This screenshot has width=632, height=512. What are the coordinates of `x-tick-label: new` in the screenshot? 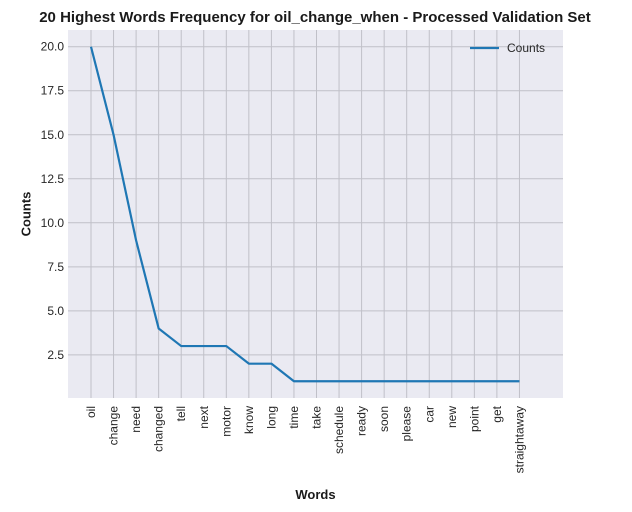 It's located at (452, 417).